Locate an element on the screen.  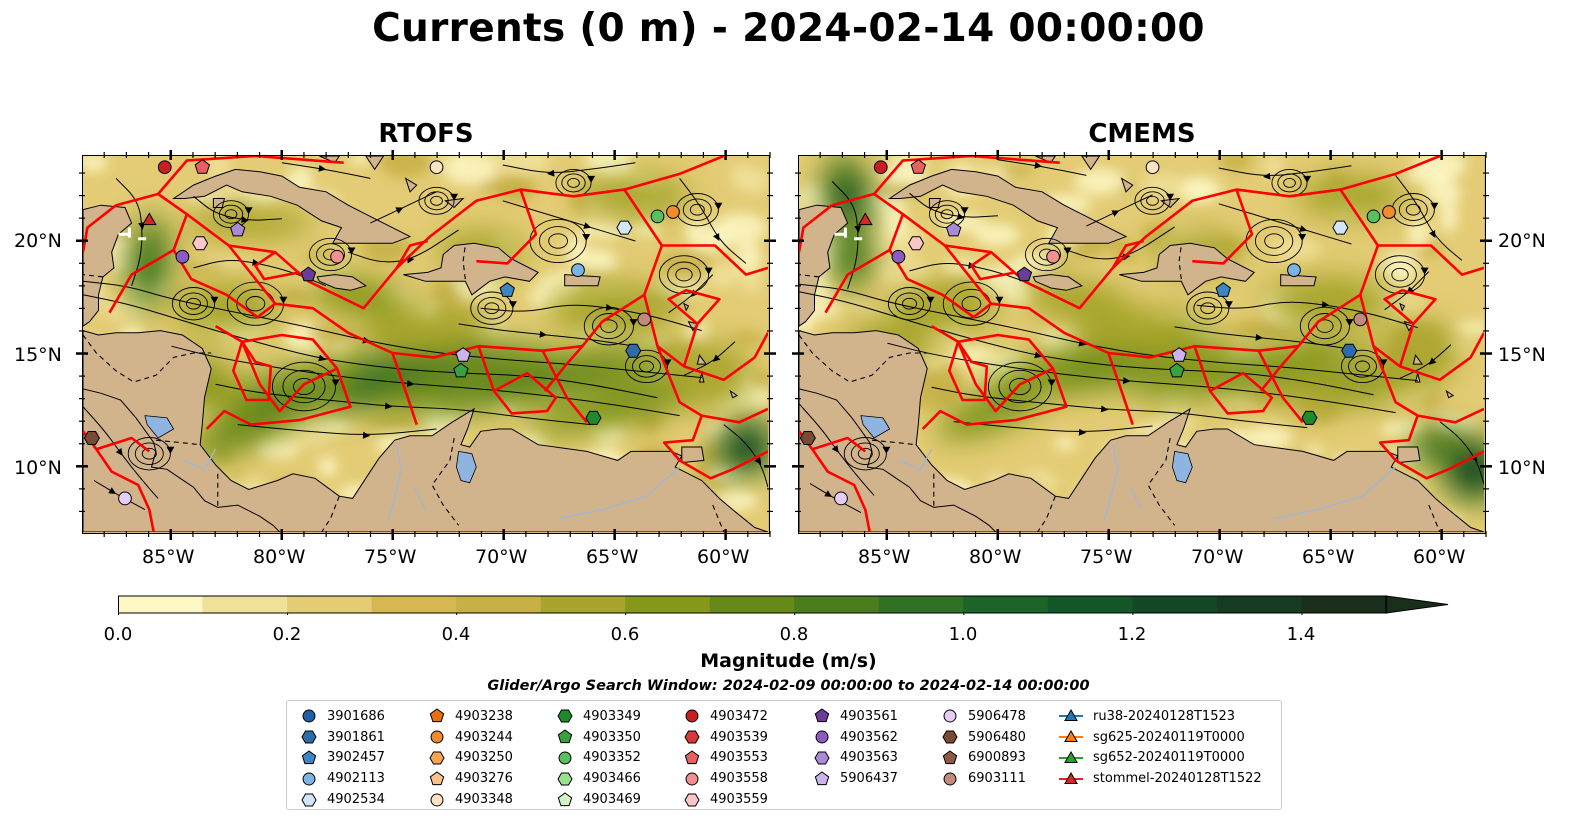
land-lesser4 is located at coordinates (1417, 377).